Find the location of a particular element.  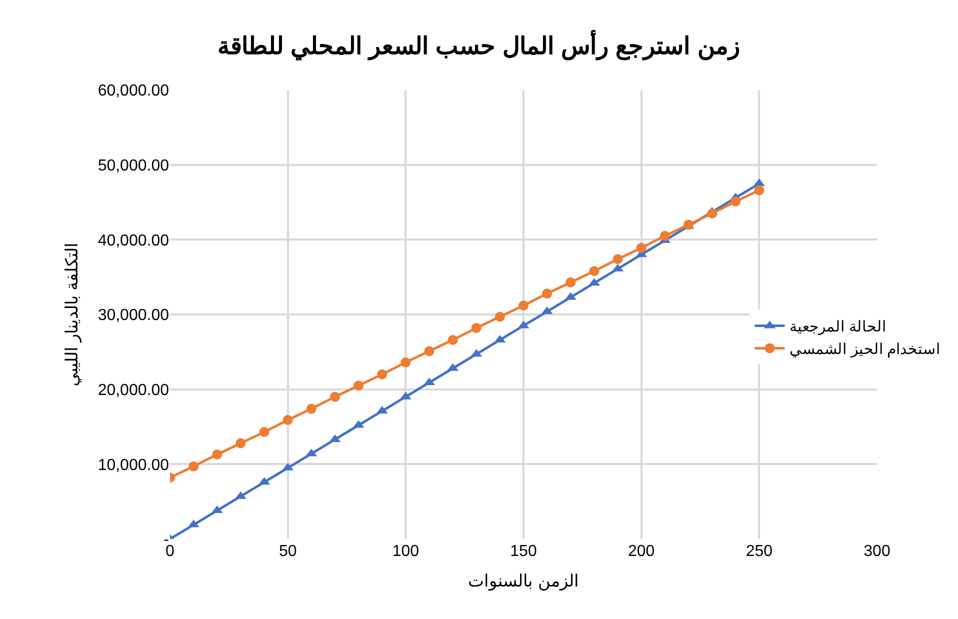

x-tick-label: 100 is located at coordinates (406, 551).